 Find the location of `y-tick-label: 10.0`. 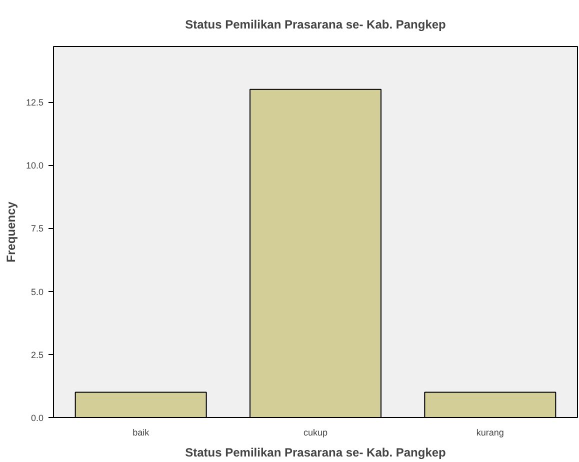

y-tick-label: 10.0 is located at coordinates (35, 165).